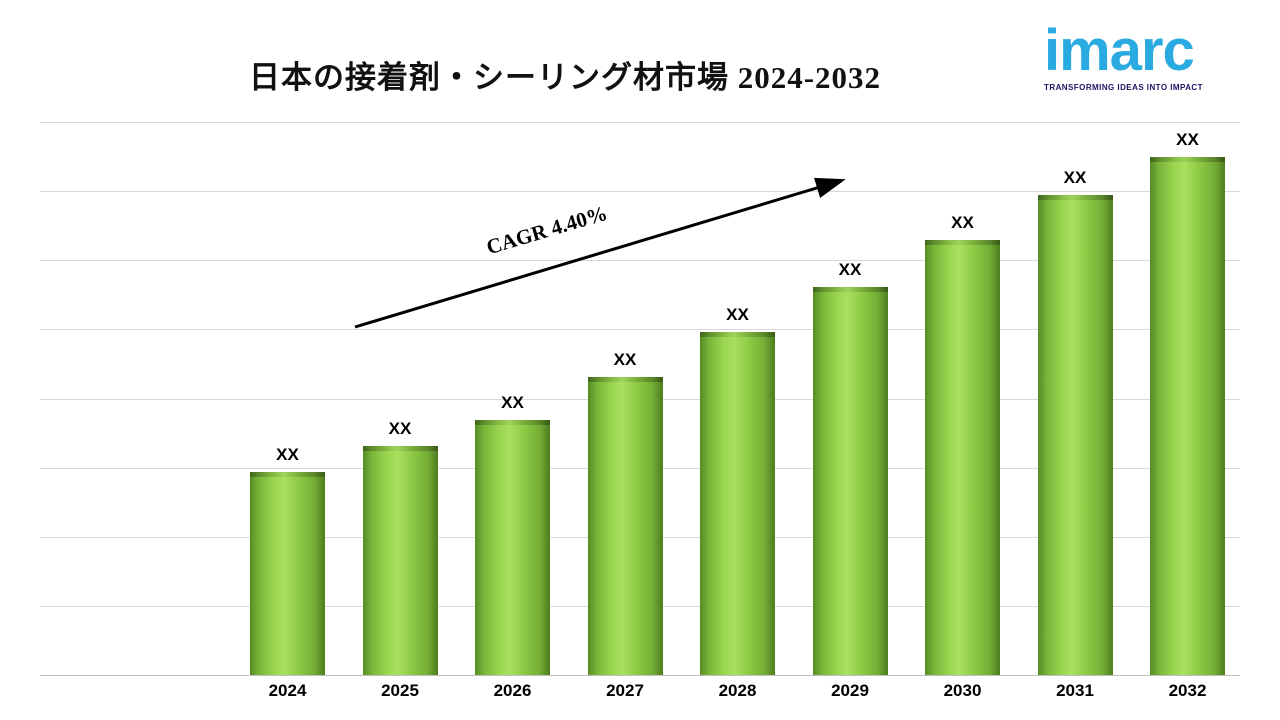 This screenshot has height=720, width=1280. Describe the element at coordinates (565, 77) in the screenshot. I see `chart-title: 日本の接着剤・シーリング材市場 2024-2032` at that location.